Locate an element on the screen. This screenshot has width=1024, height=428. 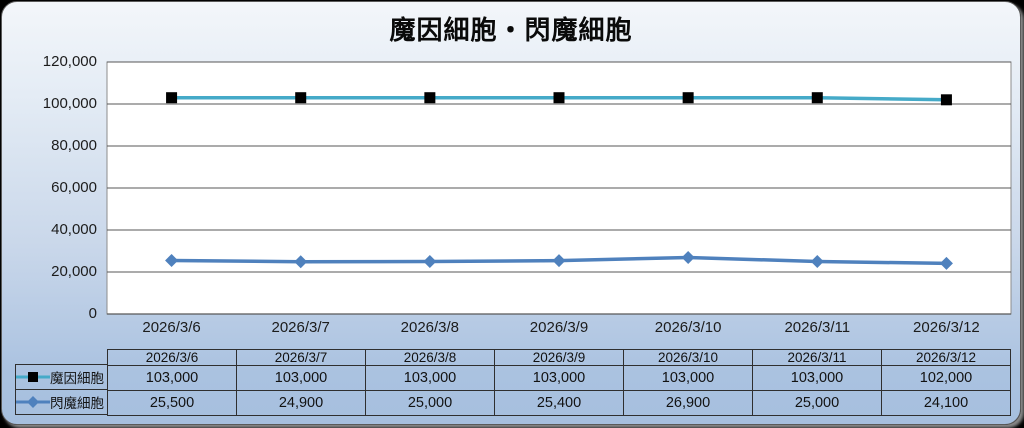
table-value-cell: 25,500 is located at coordinates (172, 403).